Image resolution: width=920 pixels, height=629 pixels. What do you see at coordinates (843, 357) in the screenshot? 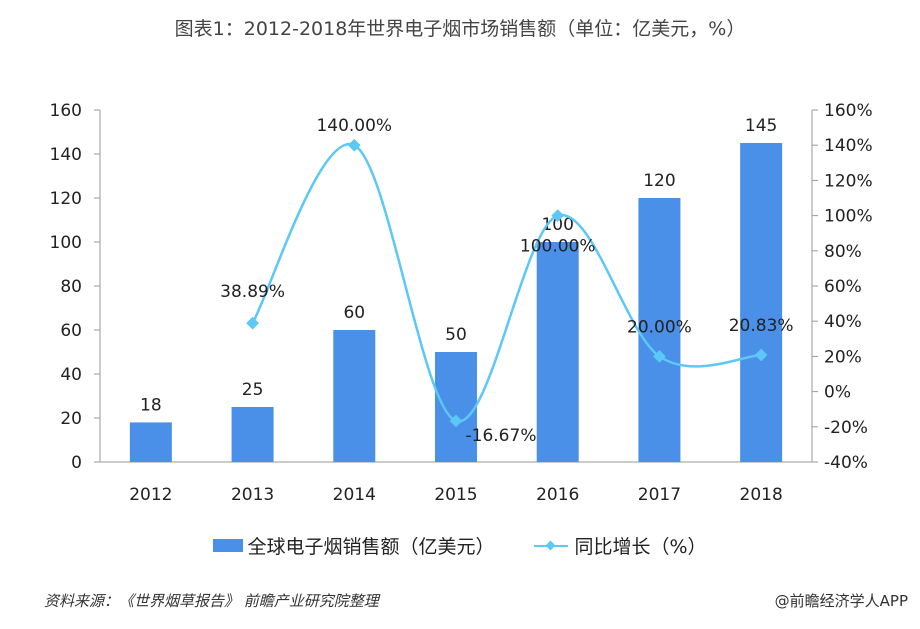
I see `y-tick-label-right: 20%` at bounding box center [843, 357].